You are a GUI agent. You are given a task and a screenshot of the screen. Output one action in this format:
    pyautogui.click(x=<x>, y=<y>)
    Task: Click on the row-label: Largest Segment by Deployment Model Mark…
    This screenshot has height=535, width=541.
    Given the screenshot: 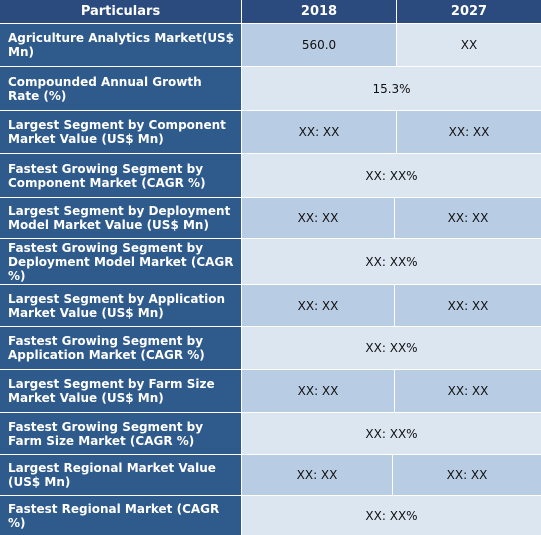 What is the action you would take?
    pyautogui.click(x=120, y=218)
    